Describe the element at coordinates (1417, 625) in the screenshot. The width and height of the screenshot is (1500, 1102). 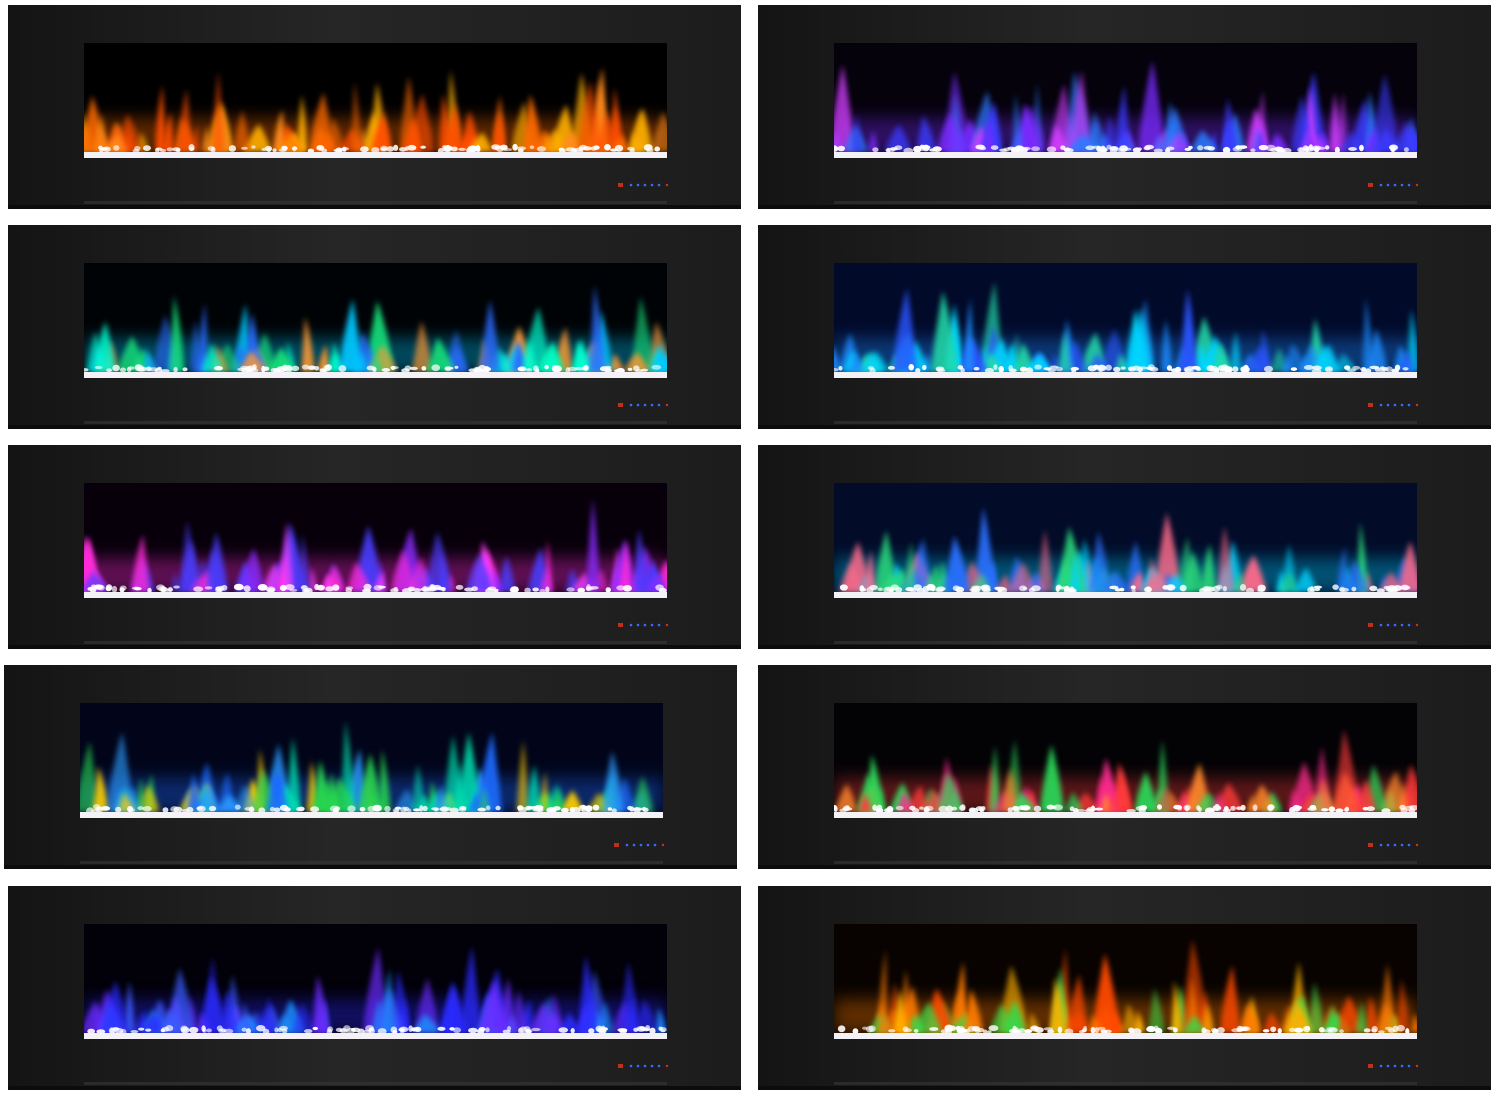
I see `control-led-end` at that location.